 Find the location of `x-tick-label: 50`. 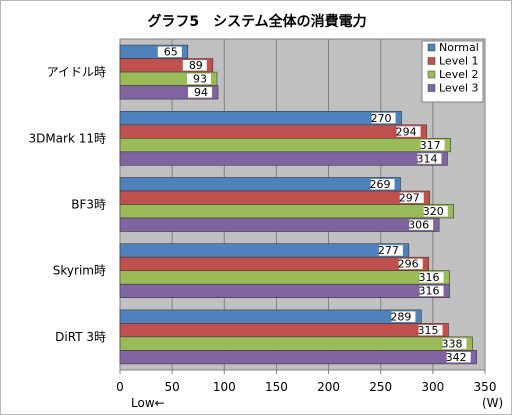

x-tick-label: 50 is located at coordinates (172, 387).